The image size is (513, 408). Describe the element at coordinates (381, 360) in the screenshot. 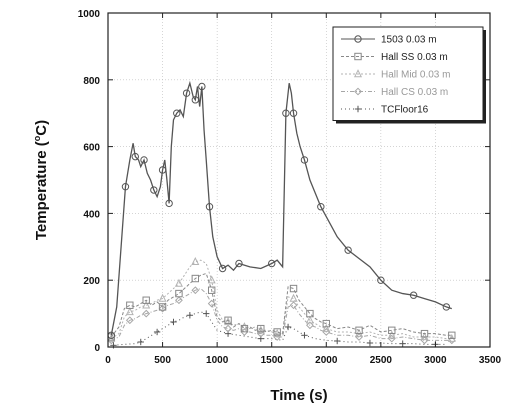

I see `x-tick-label: 2500` at that location.